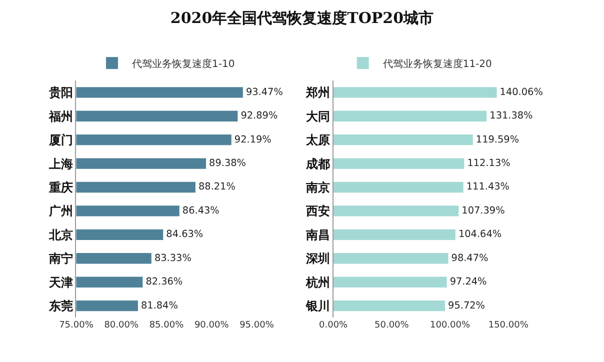  I want to click on data-label: 93.47%, so click(264, 92).